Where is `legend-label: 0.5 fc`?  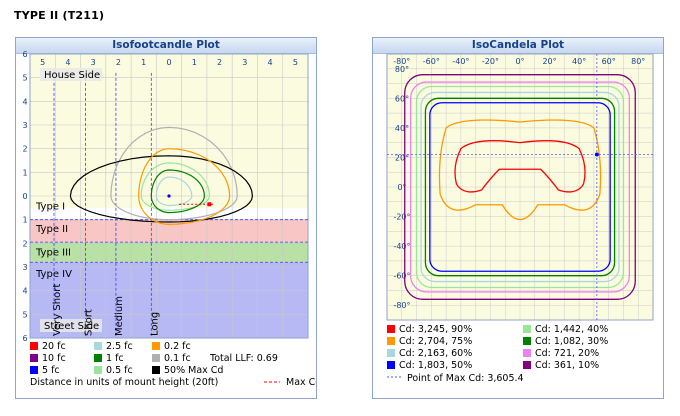
legend-label: 0.5 fc is located at coordinates (119, 370).